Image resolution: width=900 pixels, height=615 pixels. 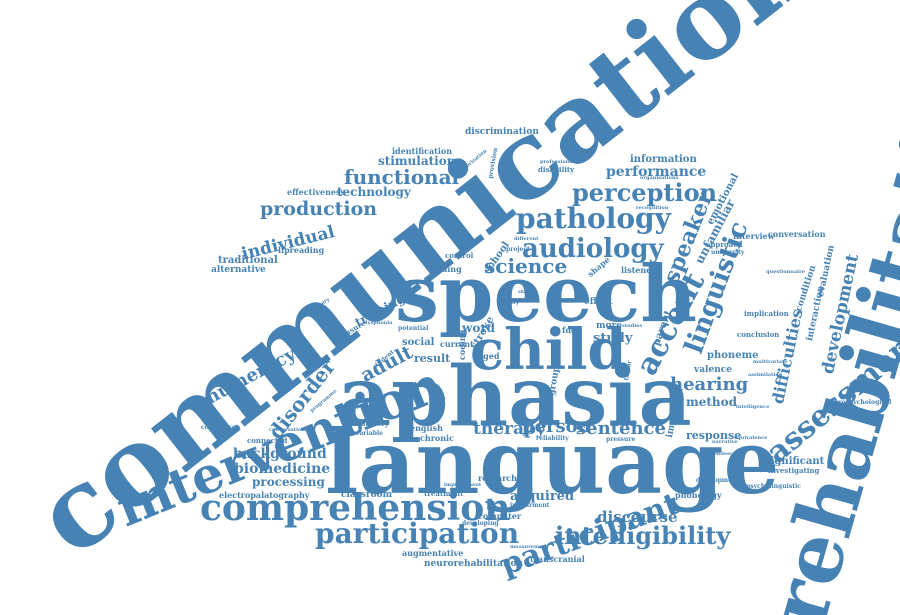 What do you see at coordinates (497, 478) in the screenshot?
I see `word-research: research` at bounding box center [497, 478].